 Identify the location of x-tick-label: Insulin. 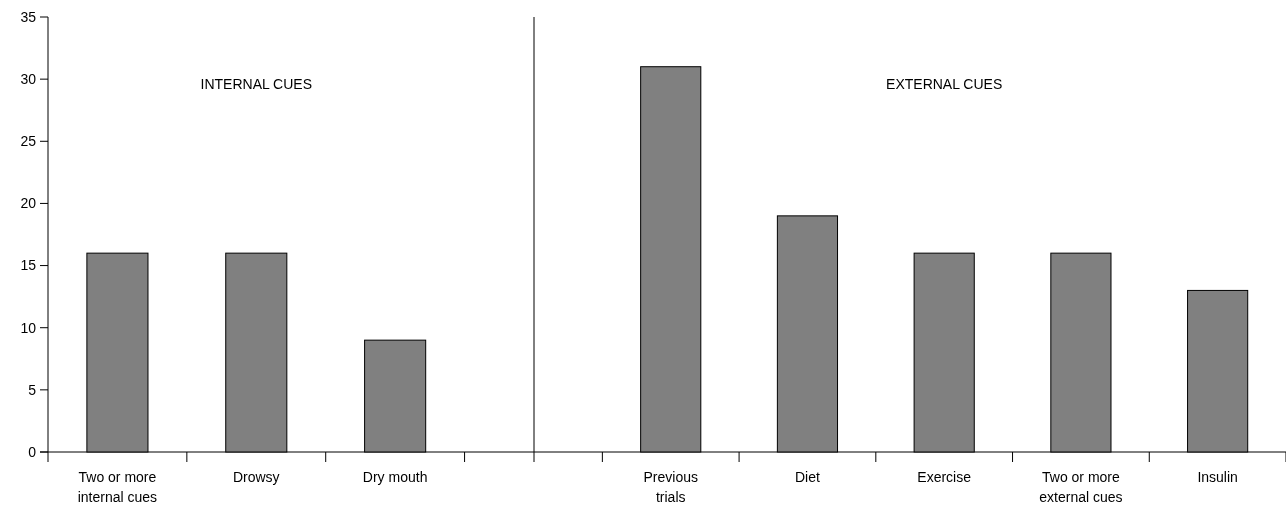
(1217, 477).